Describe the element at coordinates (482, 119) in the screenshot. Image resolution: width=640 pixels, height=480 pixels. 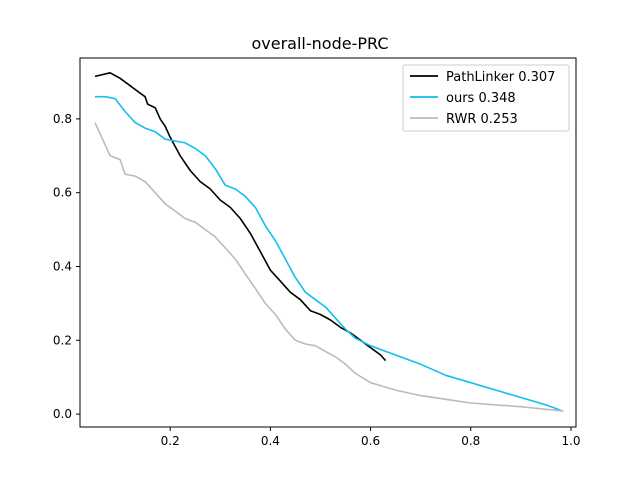
I see `legend-label: RWR 0.253` at that location.